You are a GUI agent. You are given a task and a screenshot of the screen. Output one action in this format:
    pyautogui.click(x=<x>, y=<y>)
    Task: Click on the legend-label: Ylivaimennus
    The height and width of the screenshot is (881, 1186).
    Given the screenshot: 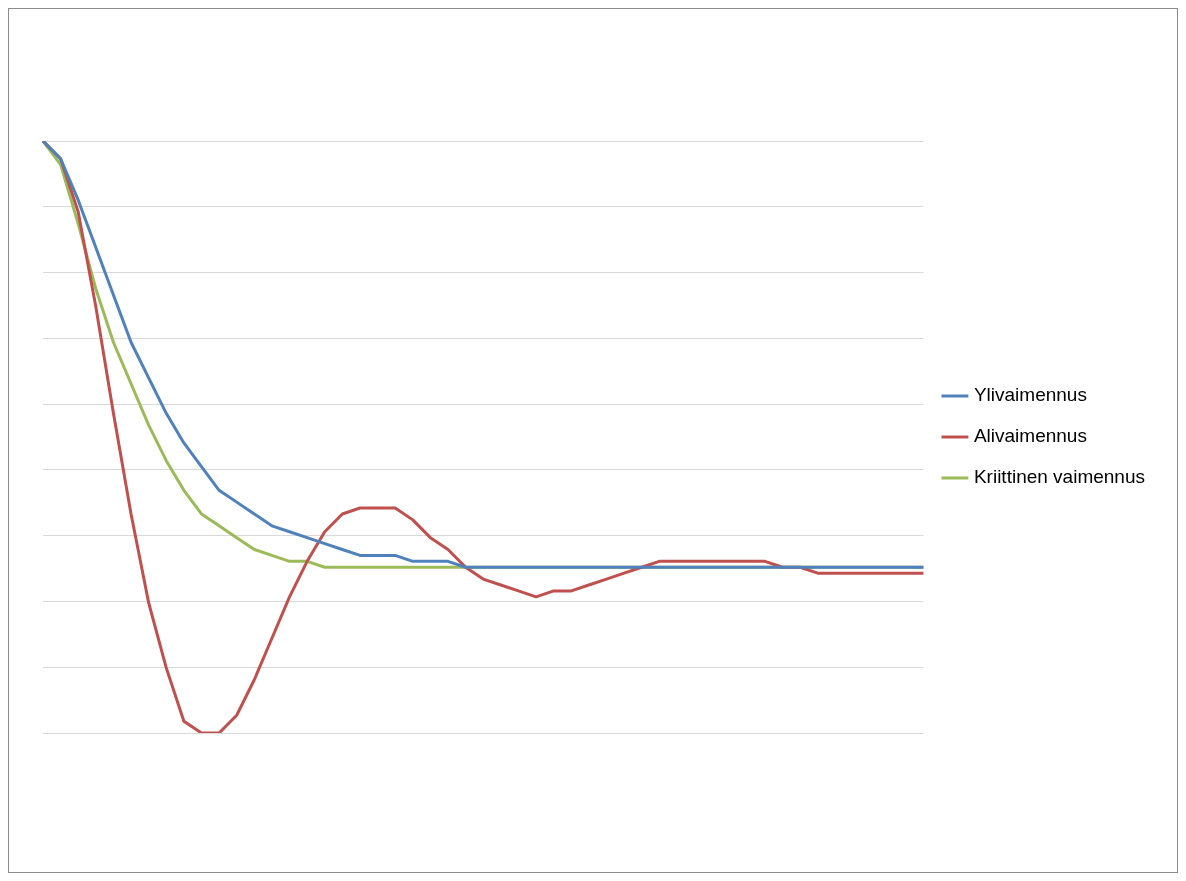 What is the action you would take?
    pyautogui.click(x=1030, y=395)
    